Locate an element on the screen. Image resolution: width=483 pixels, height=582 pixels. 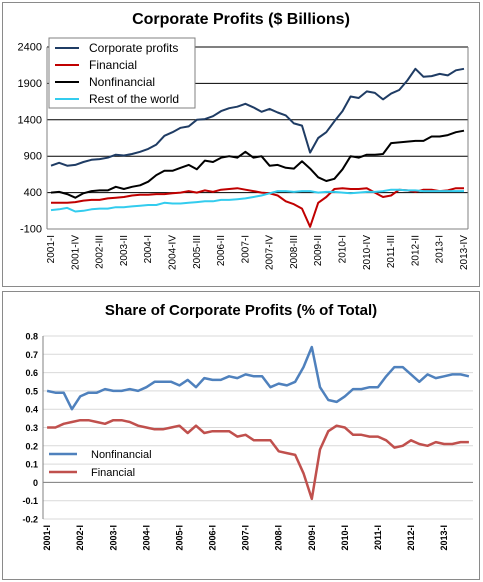
x-tick-label: 2011-I is located at coordinates (378, 537).